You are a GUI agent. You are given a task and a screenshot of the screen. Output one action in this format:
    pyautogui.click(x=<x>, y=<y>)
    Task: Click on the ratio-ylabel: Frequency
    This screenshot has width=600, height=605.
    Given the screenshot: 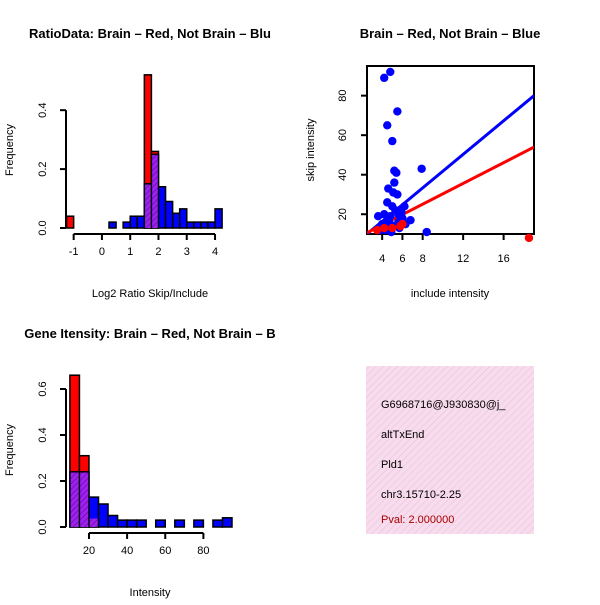 What is the action you would take?
    pyautogui.click(x=10, y=150)
    